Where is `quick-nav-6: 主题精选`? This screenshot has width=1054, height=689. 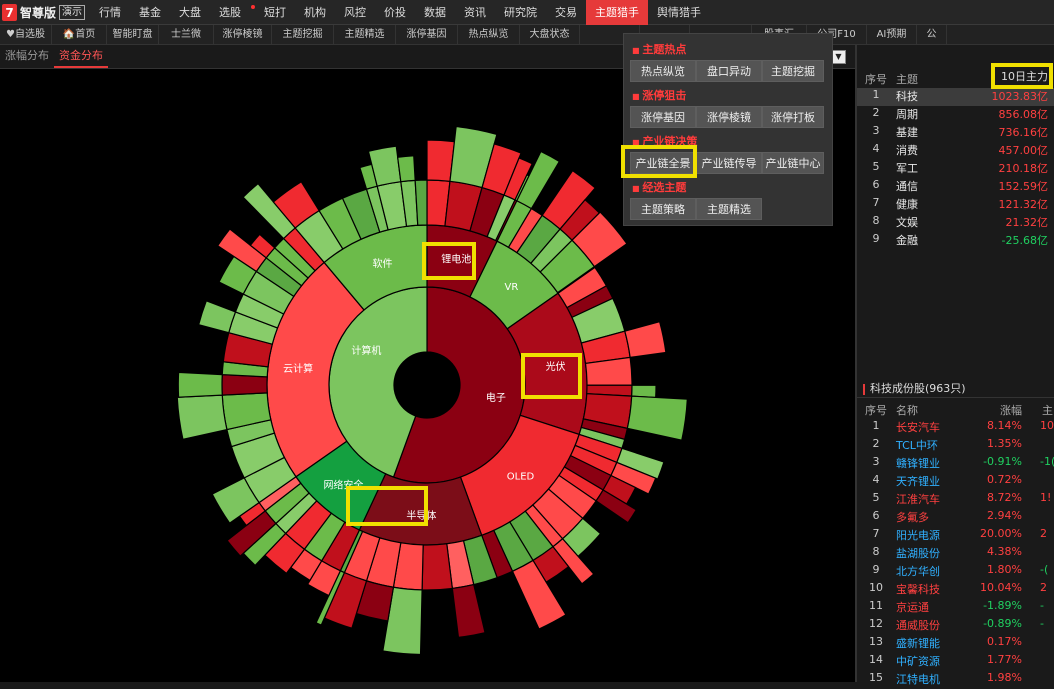 quick-nav-6: 主题精选 is located at coordinates (365, 35).